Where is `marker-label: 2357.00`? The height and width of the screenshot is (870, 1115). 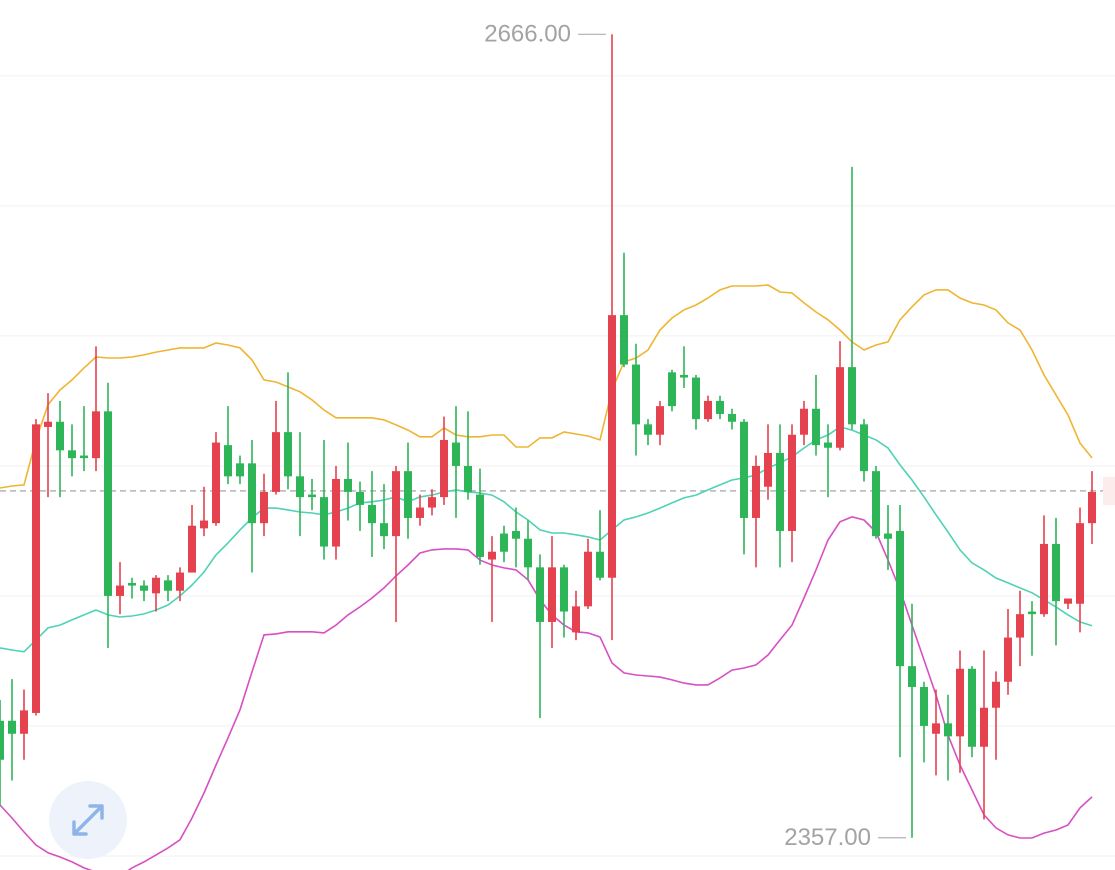
marker-label: 2357.00 is located at coordinates (827, 837).